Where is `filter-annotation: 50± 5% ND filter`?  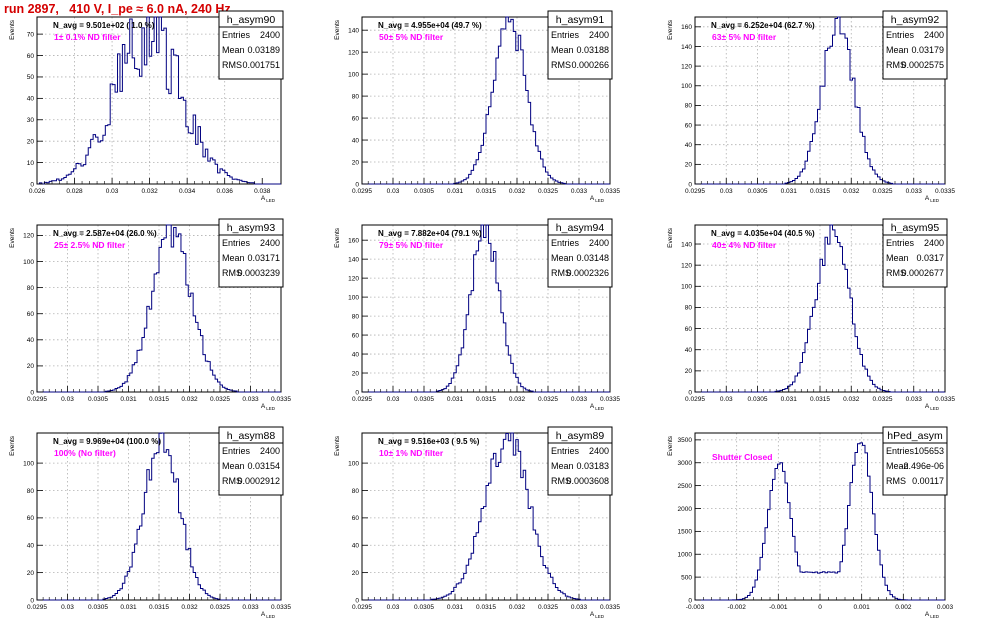 filter-annotation: 50± 5% ND filter is located at coordinates (411, 37).